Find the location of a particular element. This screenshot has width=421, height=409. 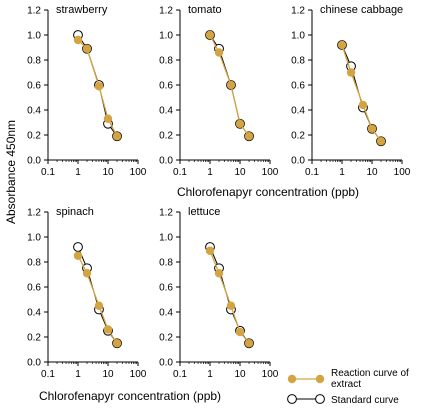

legend-reaction-marker-right is located at coordinates (320, 379).